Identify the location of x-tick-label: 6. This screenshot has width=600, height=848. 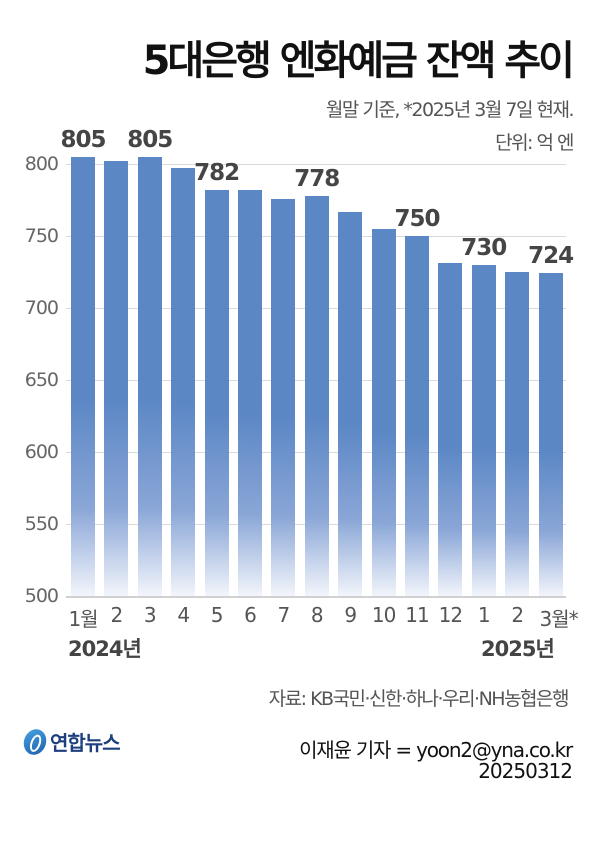
(250, 615).